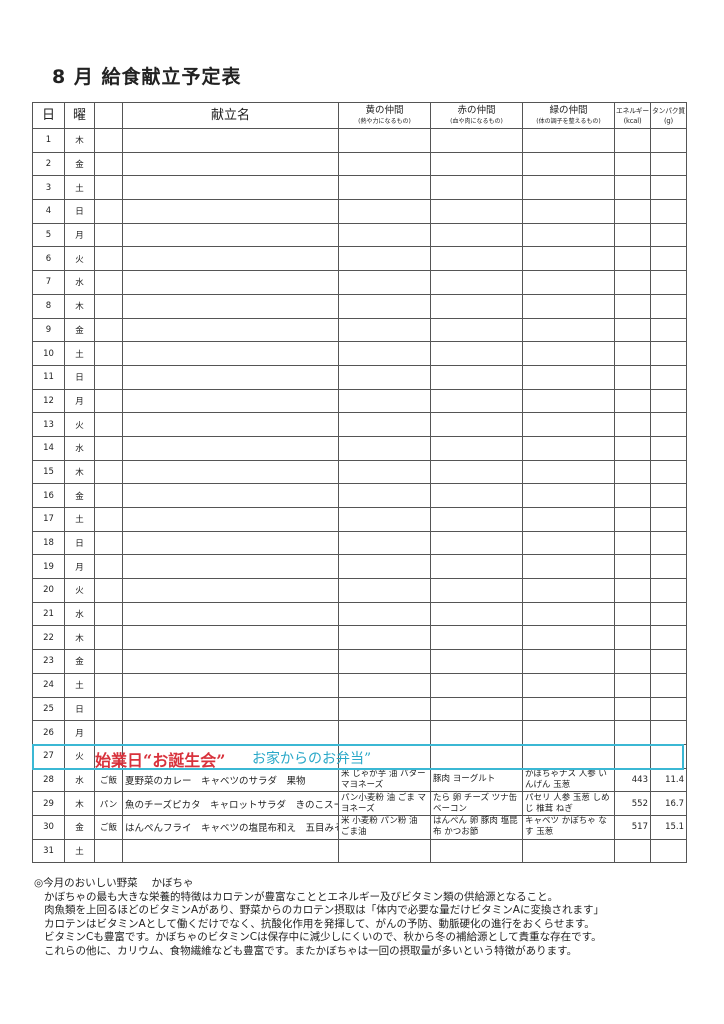  Describe the element at coordinates (114, 883) in the screenshot. I see `notes-heading: ◎今月のおいしい野菜 かぼちゃ` at that location.